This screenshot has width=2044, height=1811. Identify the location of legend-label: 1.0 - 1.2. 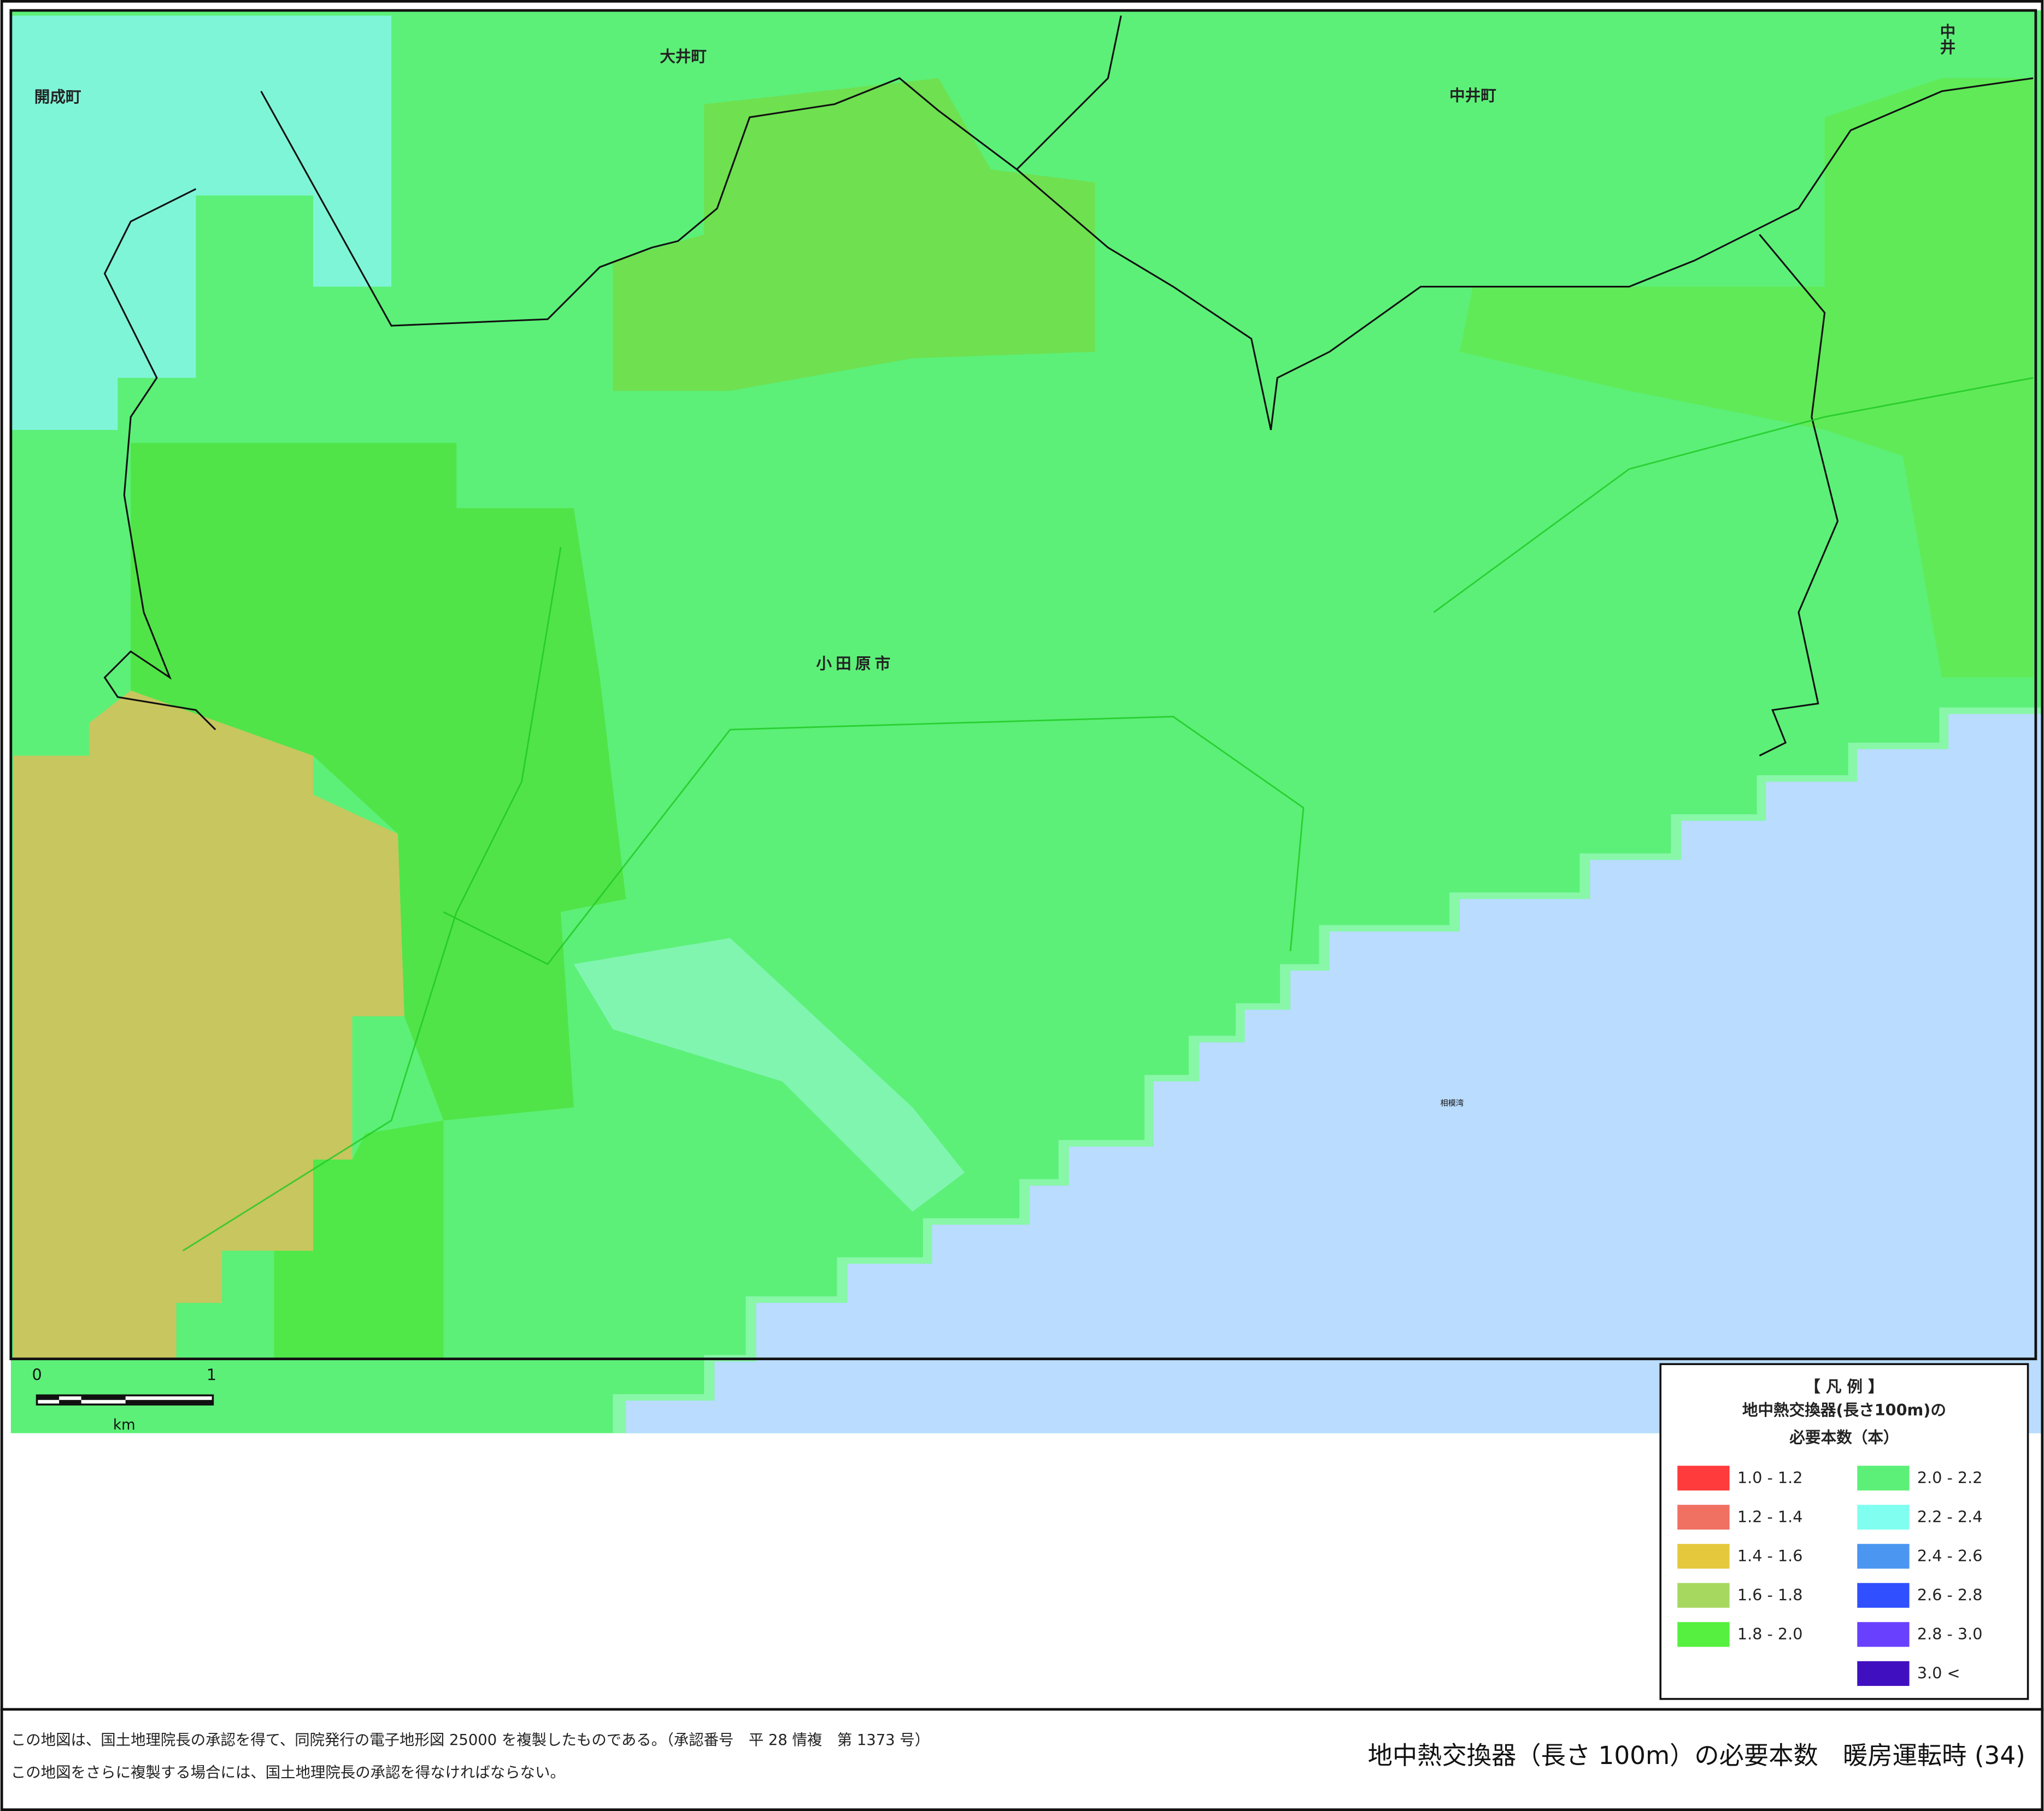
(1770, 1478).